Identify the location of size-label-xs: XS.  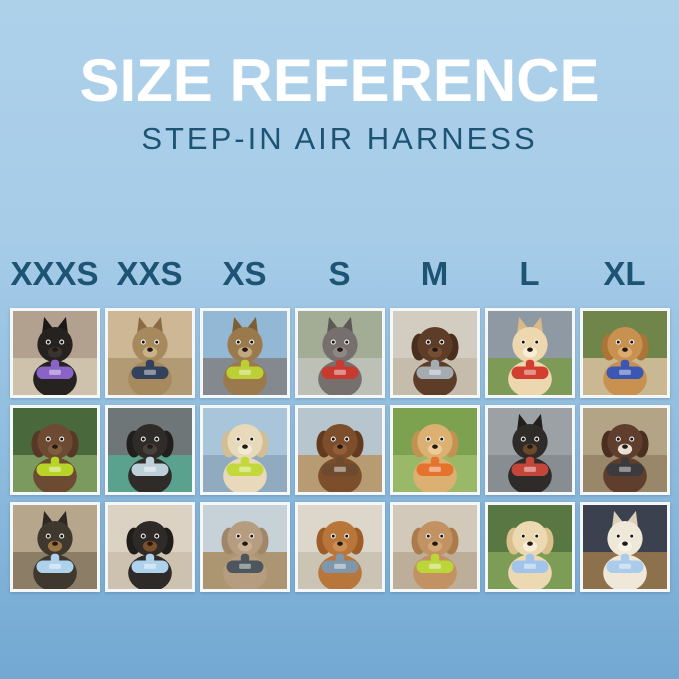
(244, 274).